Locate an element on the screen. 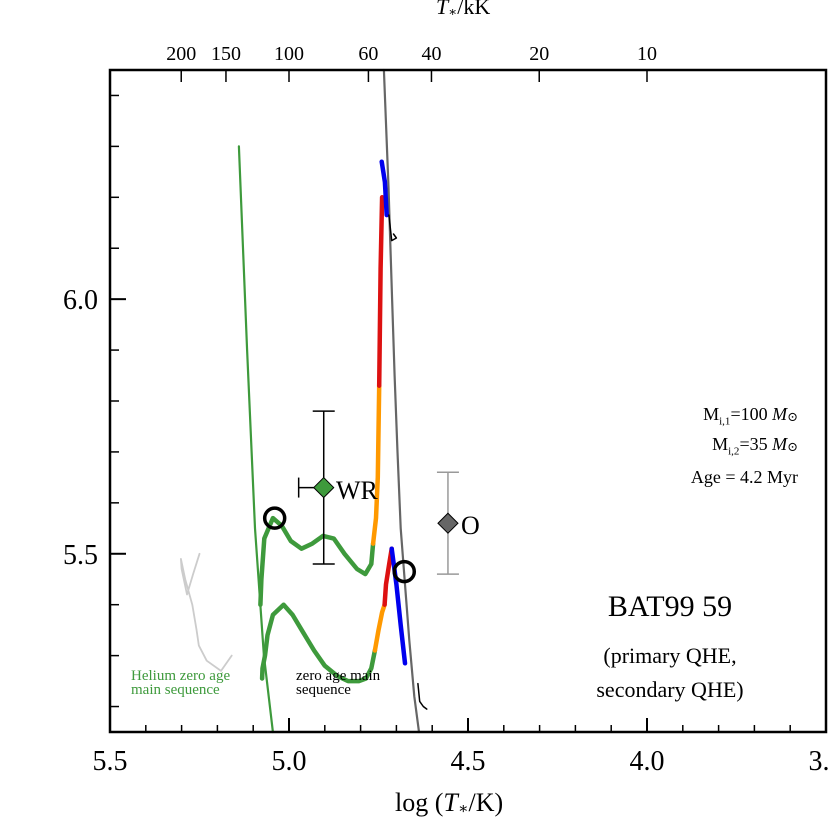  label-o-text: O is located at coordinates (470, 525).